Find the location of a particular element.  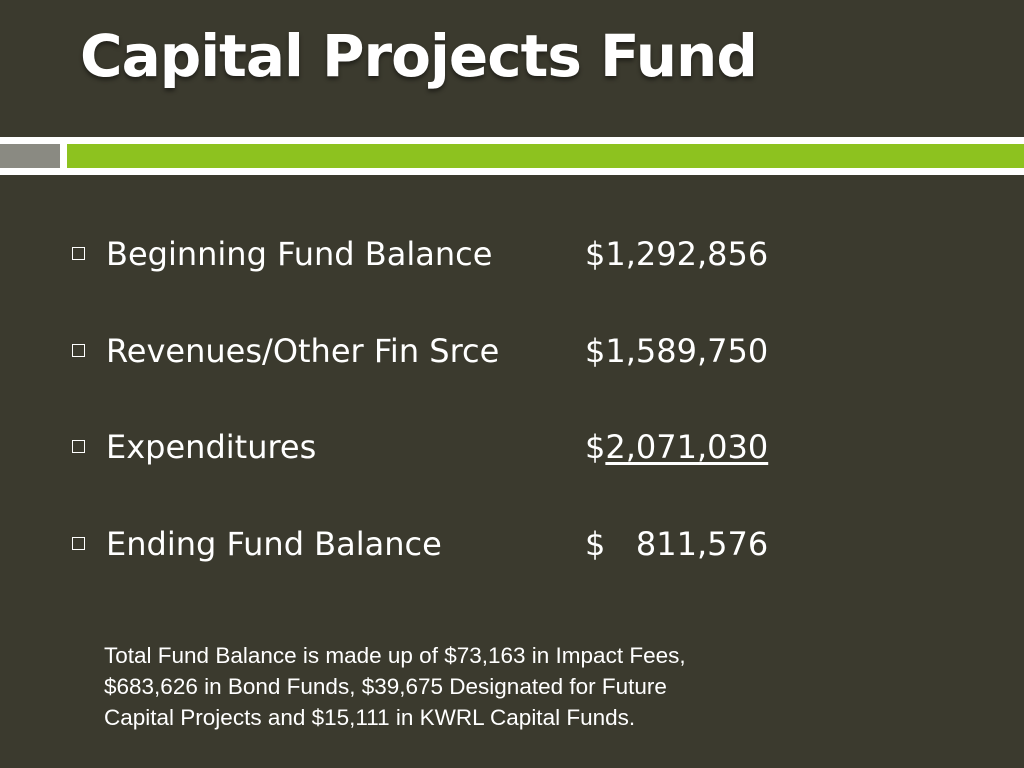

title-divider is located at coordinates (512, 156).